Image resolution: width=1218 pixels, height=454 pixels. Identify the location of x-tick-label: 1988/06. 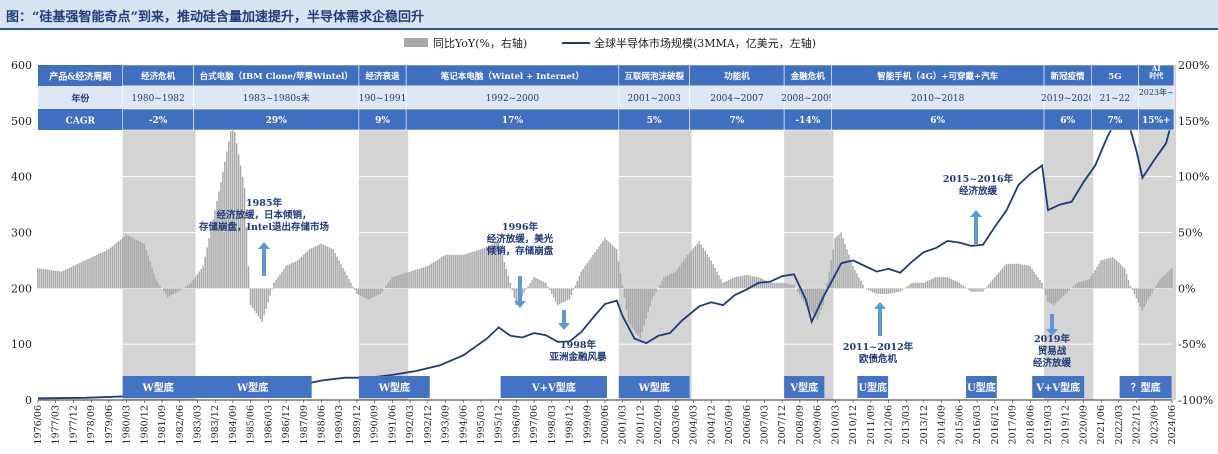
(322, 424).